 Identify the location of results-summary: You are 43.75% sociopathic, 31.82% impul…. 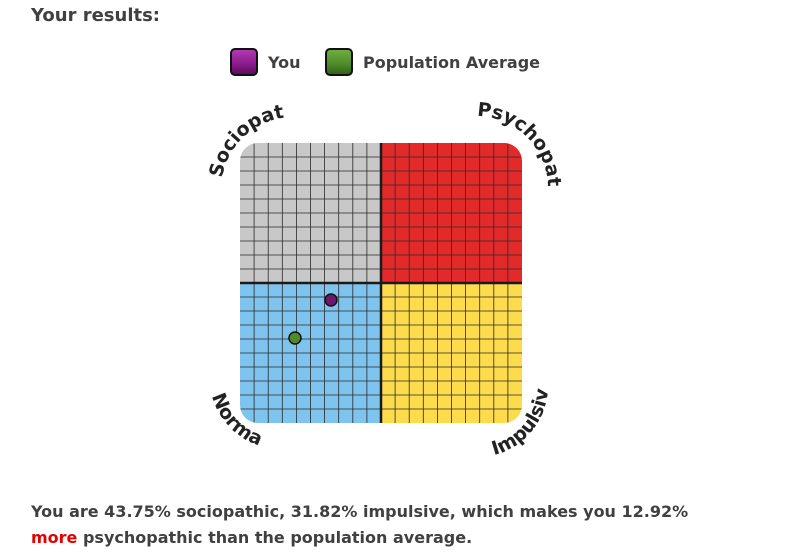
(381, 525).